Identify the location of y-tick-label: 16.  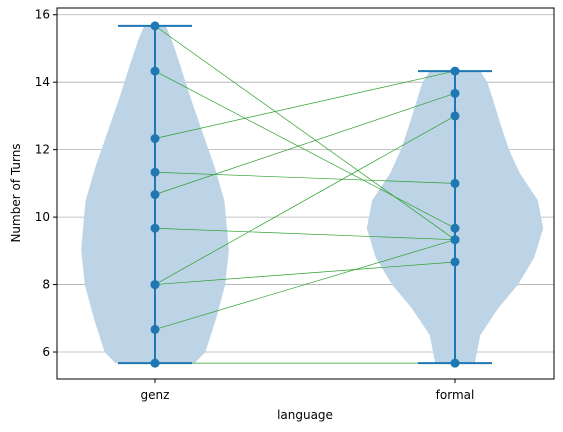
(42, 15).